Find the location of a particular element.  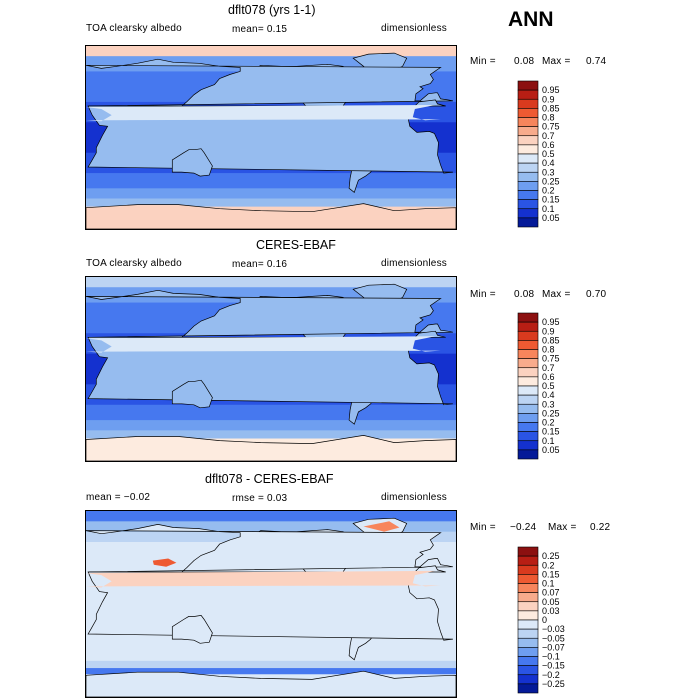

map-model-svg is located at coordinates (271, 137).